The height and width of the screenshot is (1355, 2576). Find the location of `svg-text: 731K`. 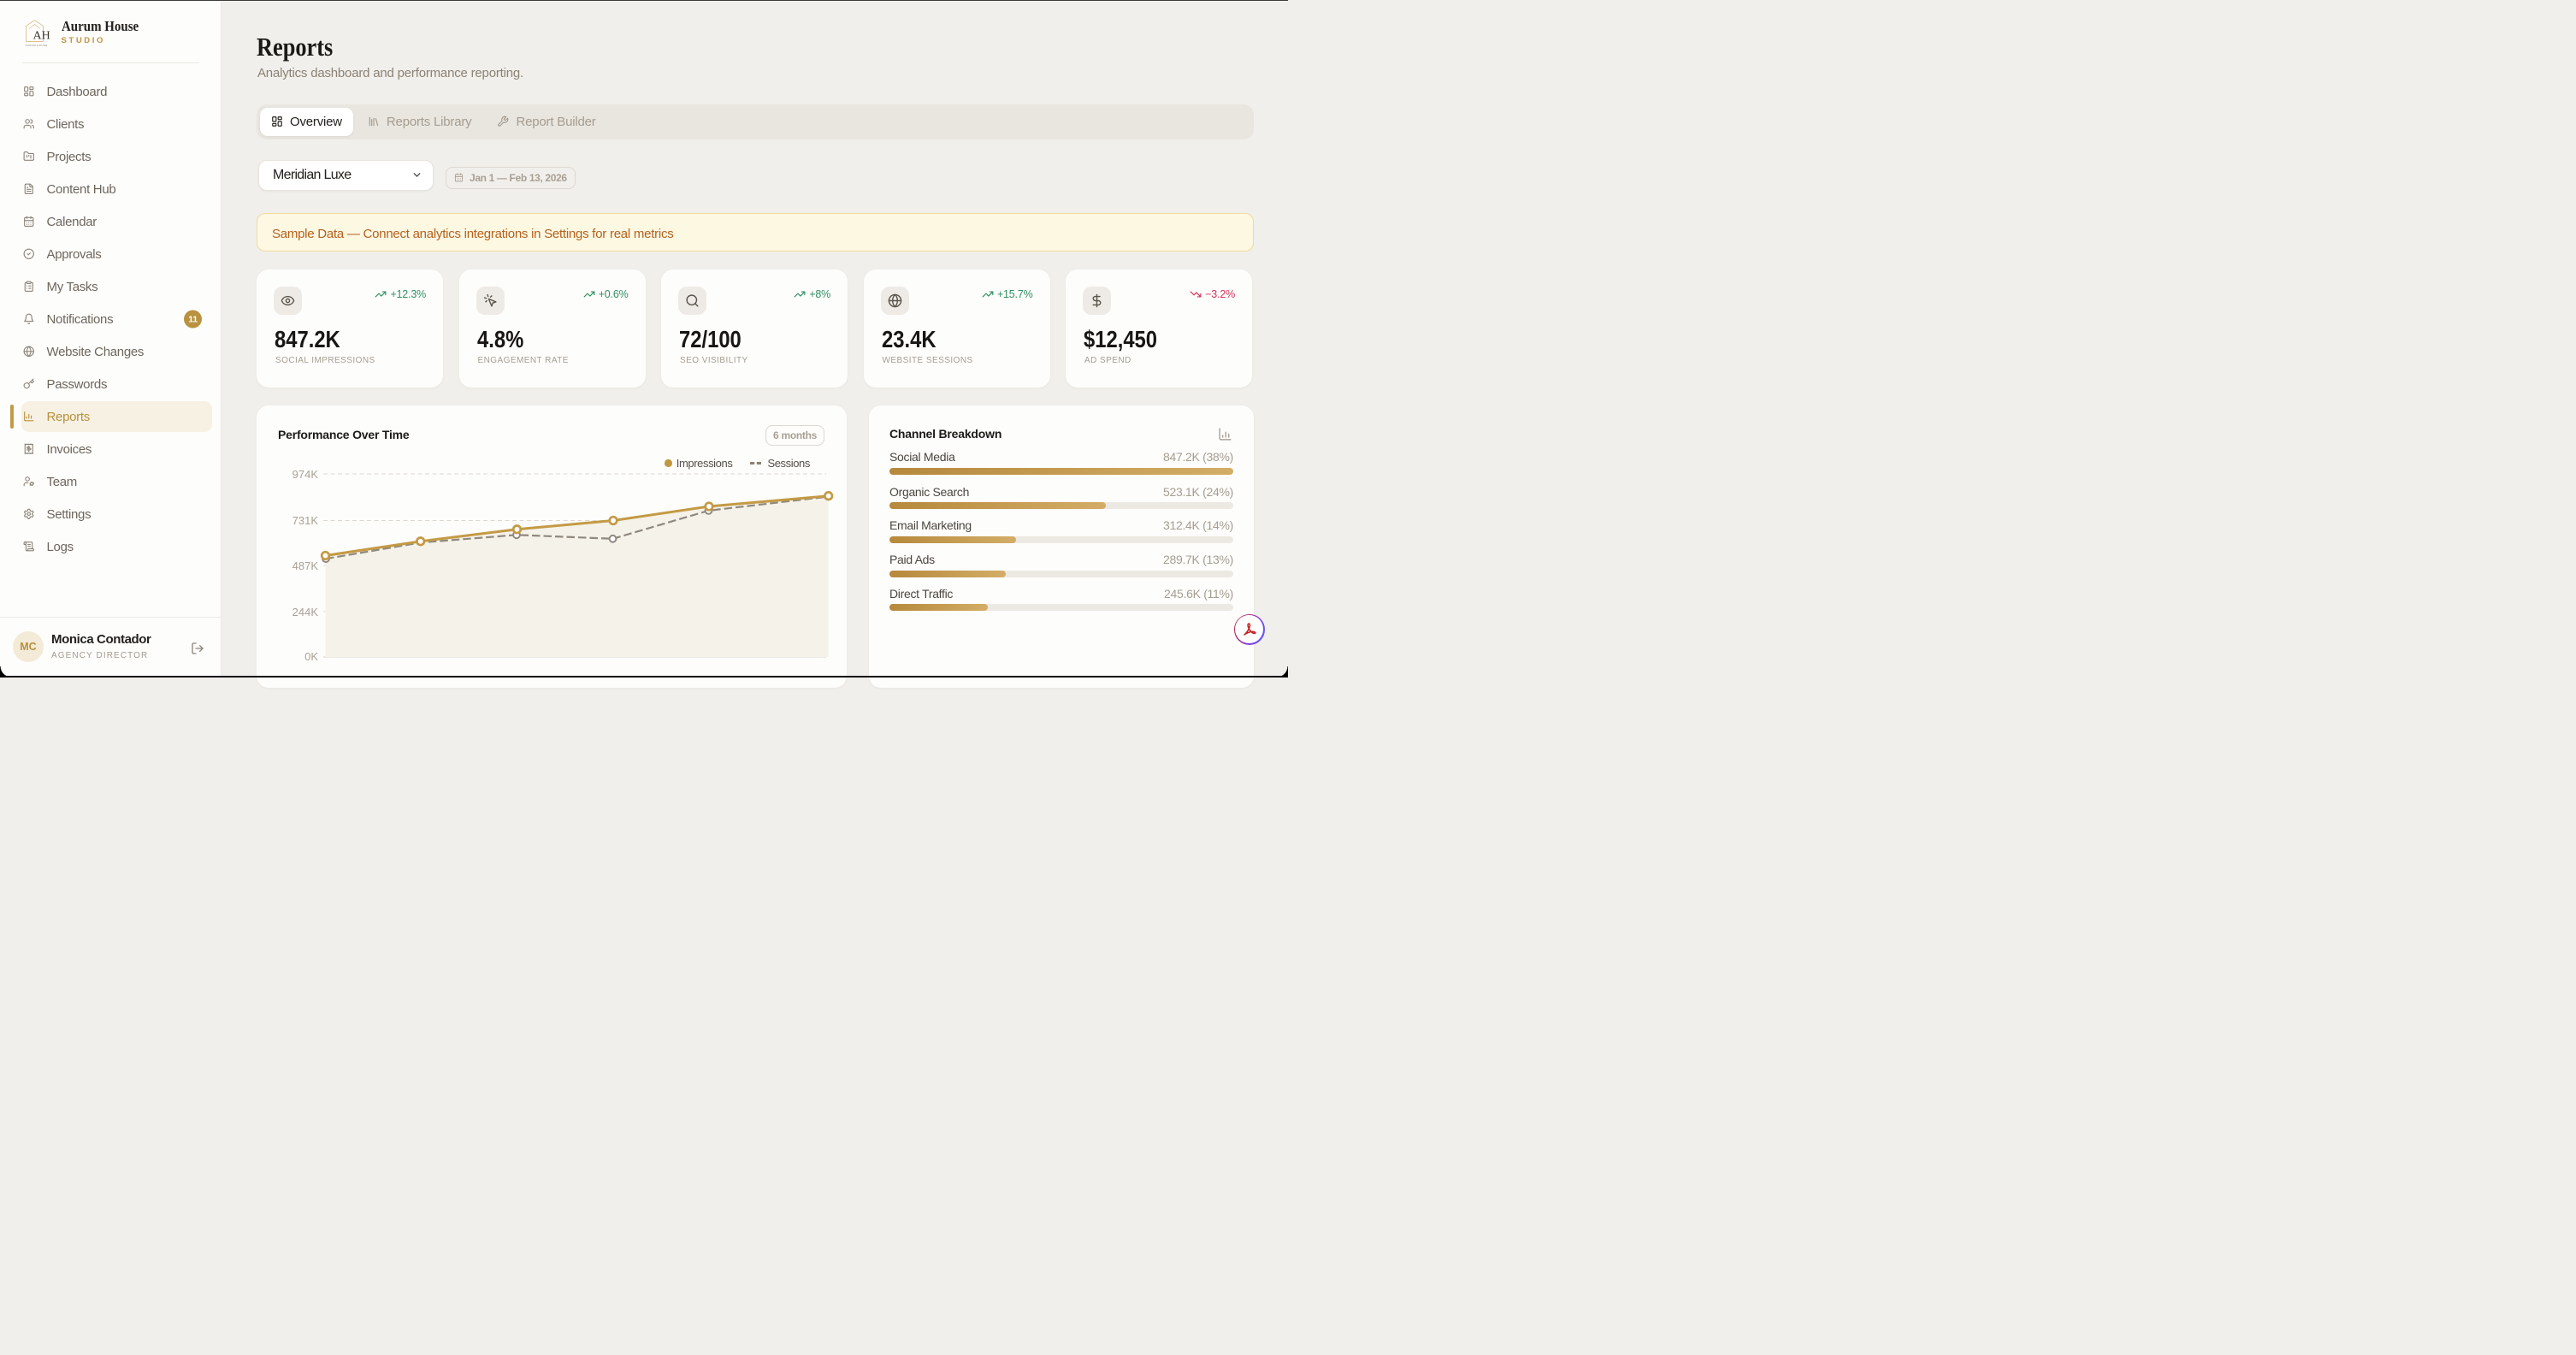

svg-text: 731K is located at coordinates (305, 520).